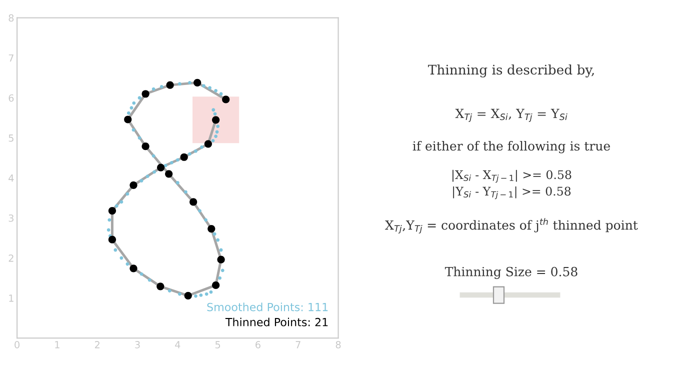 The height and width of the screenshot is (379, 682). What do you see at coordinates (511, 226) in the screenshot?
I see `text: X$_{Tj}$,Y$_{Tj}$ = coordinates of j$^{th}$ thinned point` at bounding box center [511, 226].